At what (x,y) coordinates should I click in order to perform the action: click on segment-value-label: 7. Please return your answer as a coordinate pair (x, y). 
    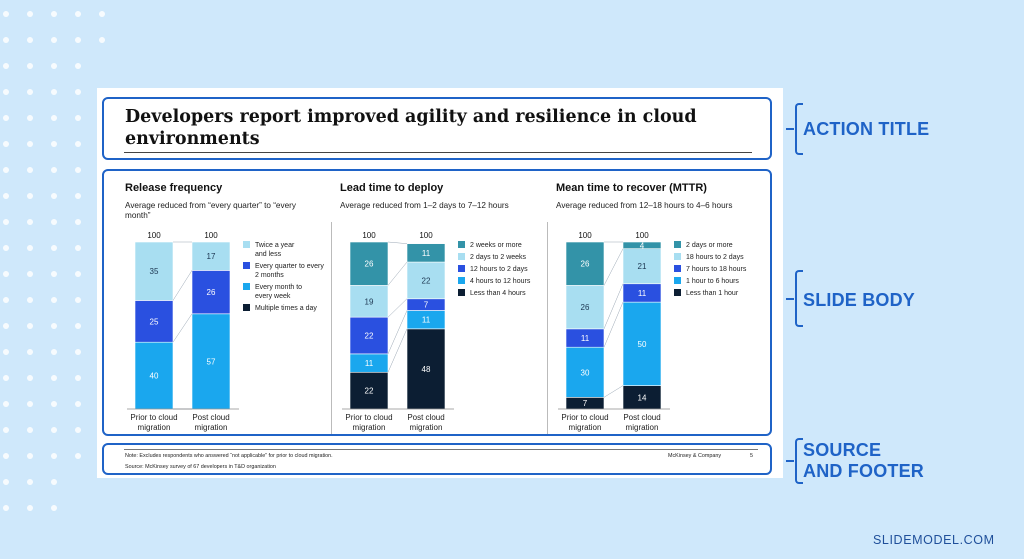
    Looking at the image, I should click on (426, 305).